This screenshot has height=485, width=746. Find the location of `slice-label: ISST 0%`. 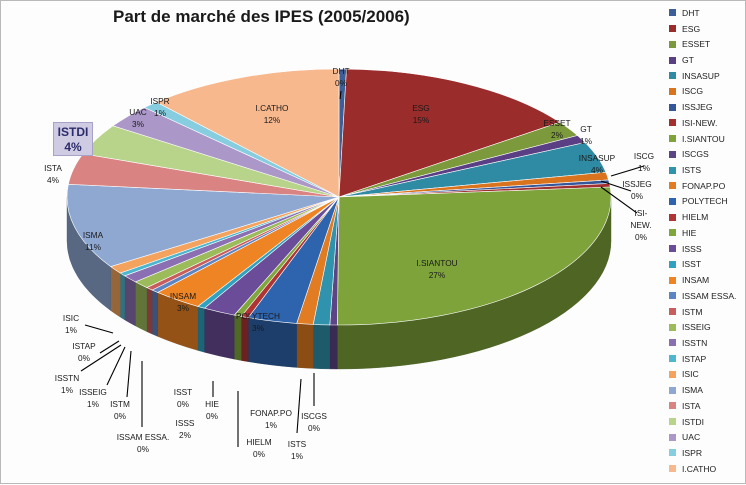

slice-label: ISST 0% is located at coordinates (183, 398).